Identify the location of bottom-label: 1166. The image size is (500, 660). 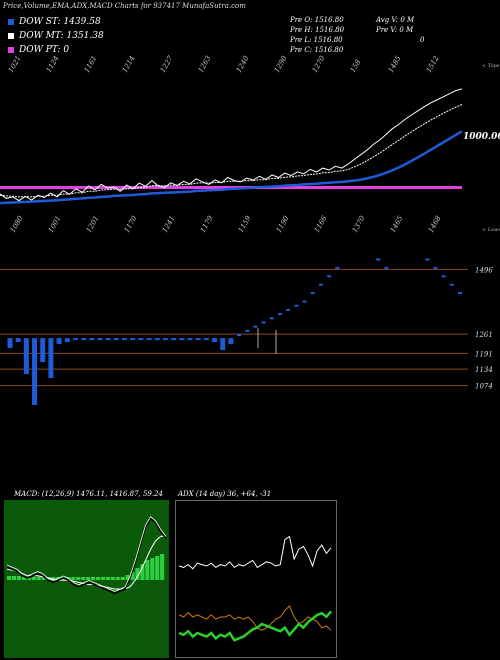
(321, 224).